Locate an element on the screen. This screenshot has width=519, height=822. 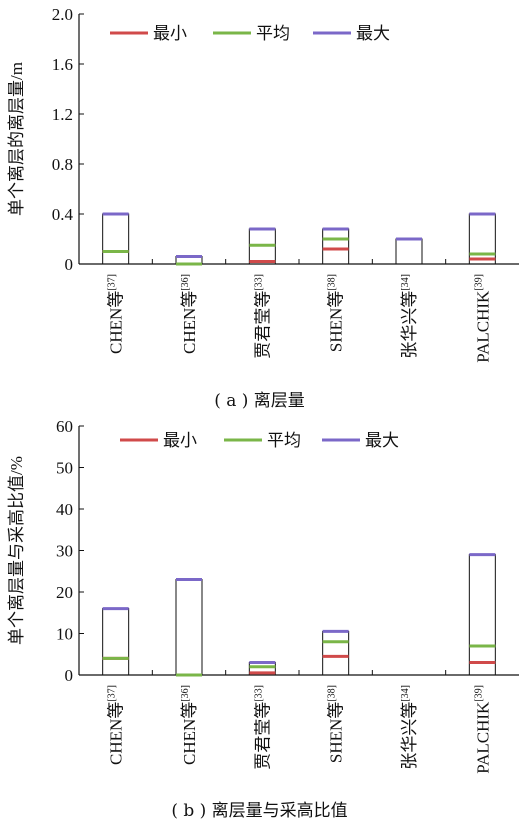
chart-b-x-tick-label-ref: [36] is located at coordinates (185, 693).